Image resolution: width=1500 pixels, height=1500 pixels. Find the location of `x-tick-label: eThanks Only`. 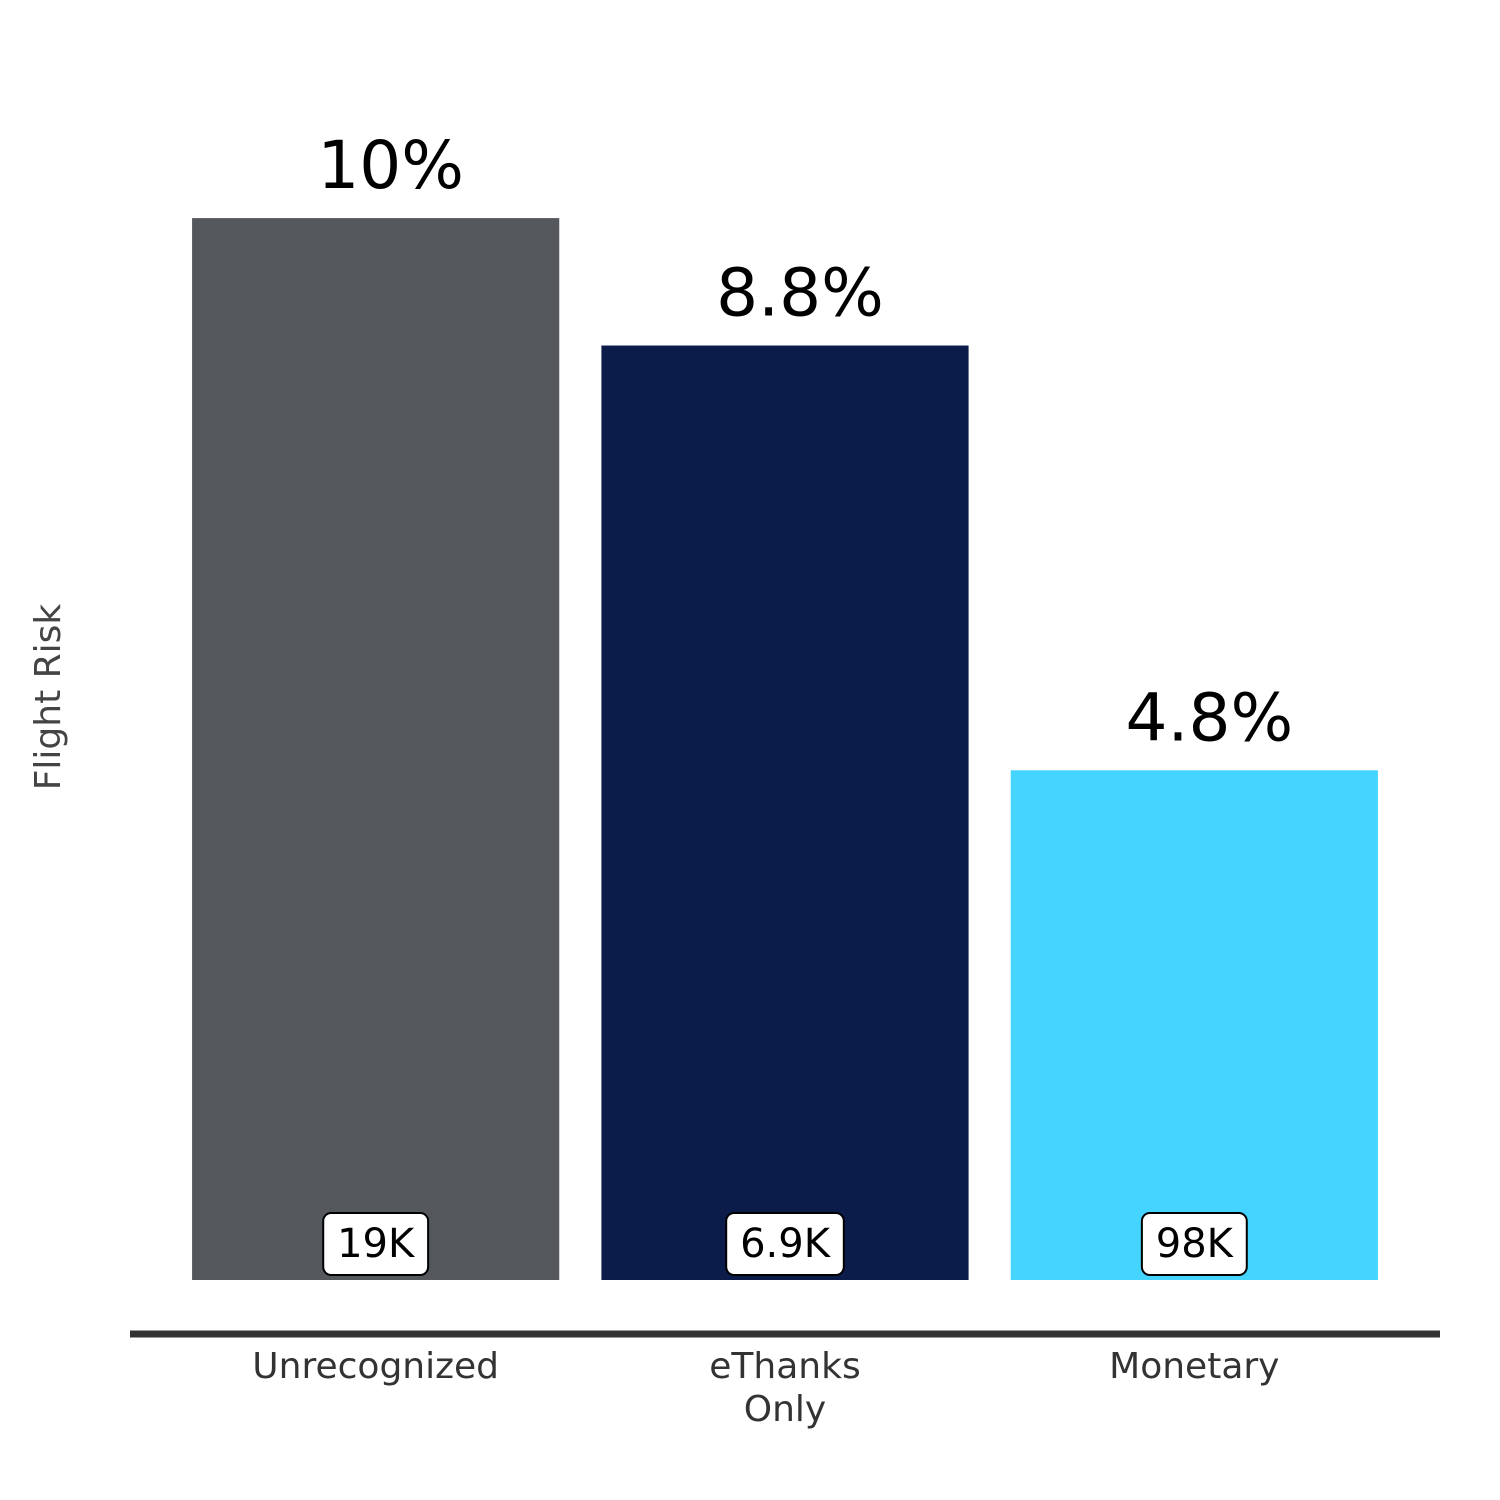

x-tick-label: eThanks Only is located at coordinates (784, 1388).